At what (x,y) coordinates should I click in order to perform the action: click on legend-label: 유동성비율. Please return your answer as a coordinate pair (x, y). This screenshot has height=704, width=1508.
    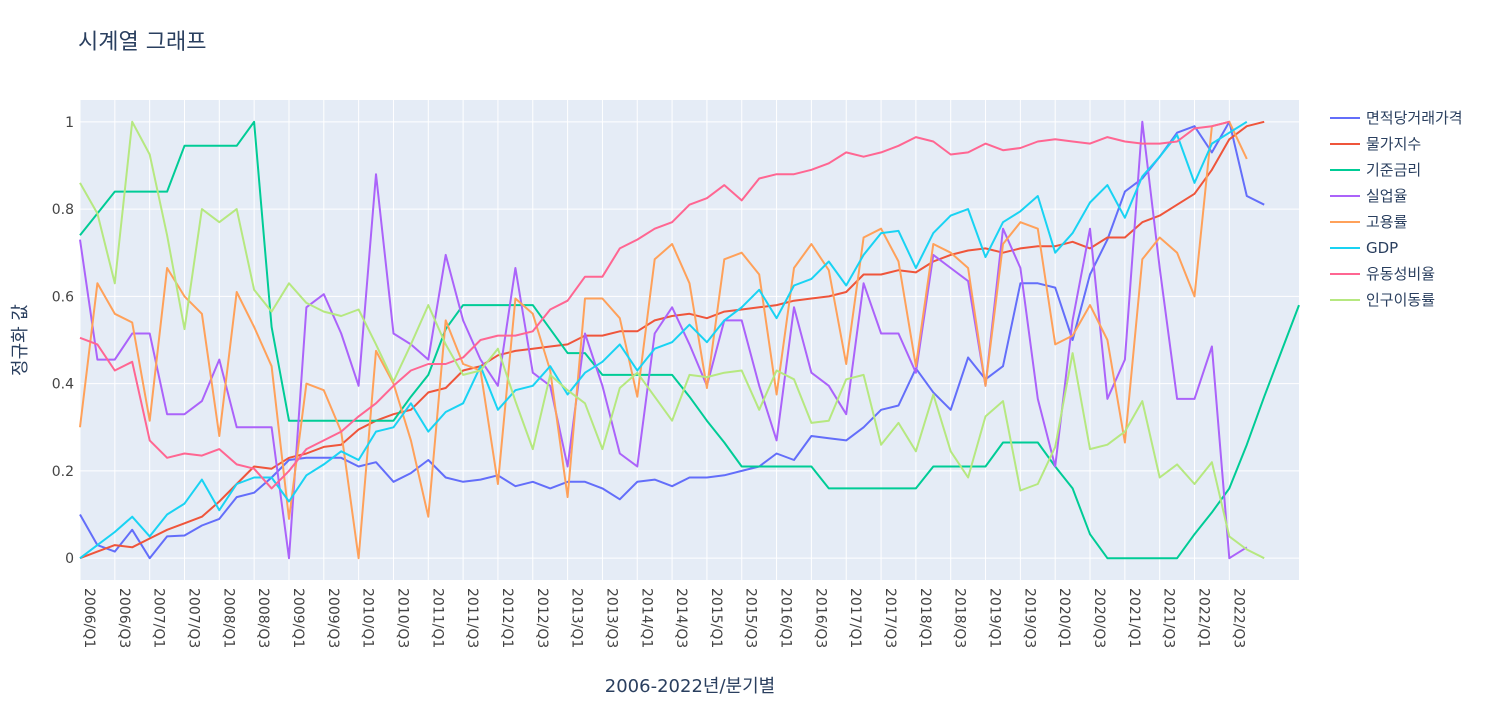
    Looking at the image, I should click on (1400, 274).